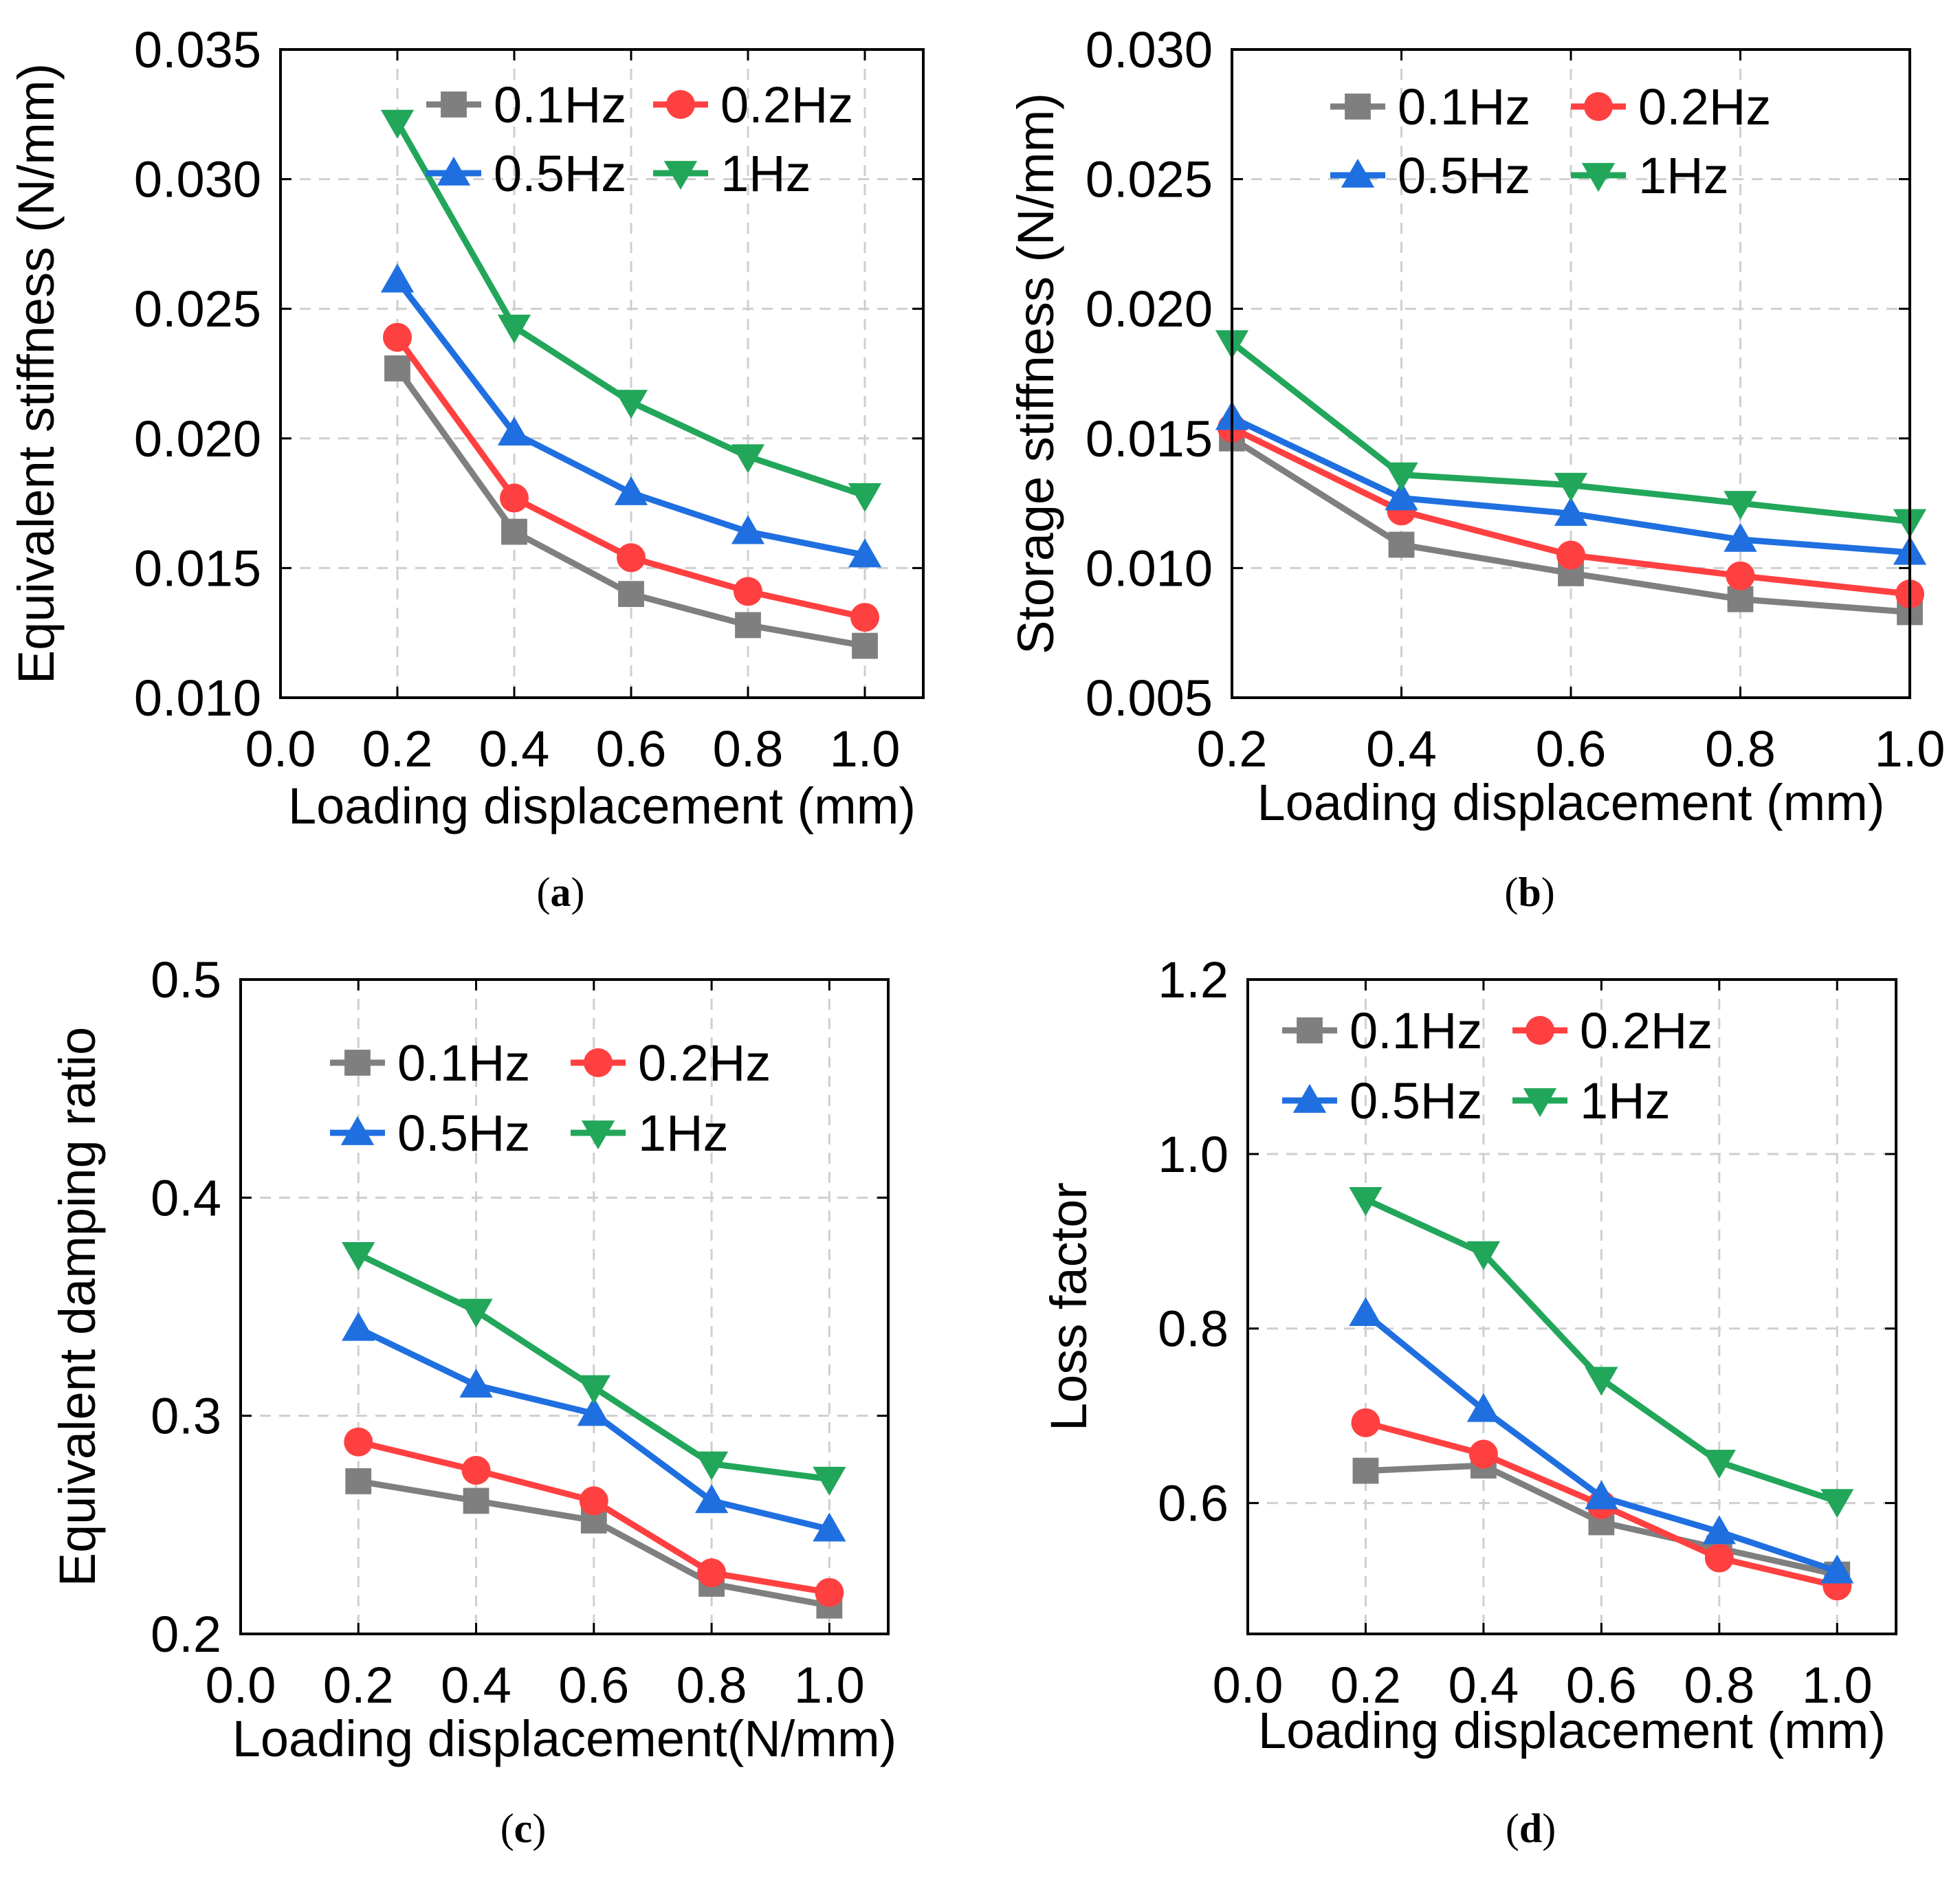 The width and height of the screenshot is (1960, 1880). I want to click on y-tick-label: 0.5, so click(186, 979).